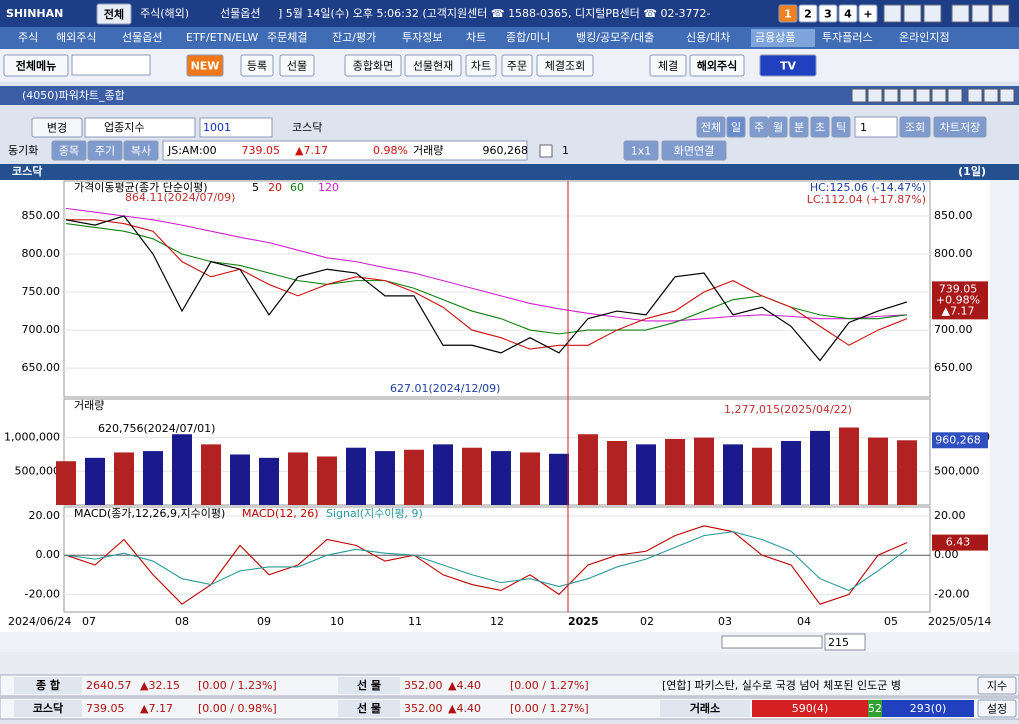 The image size is (1019, 724). I want to click on button-label: 1x1, so click(641, 151).